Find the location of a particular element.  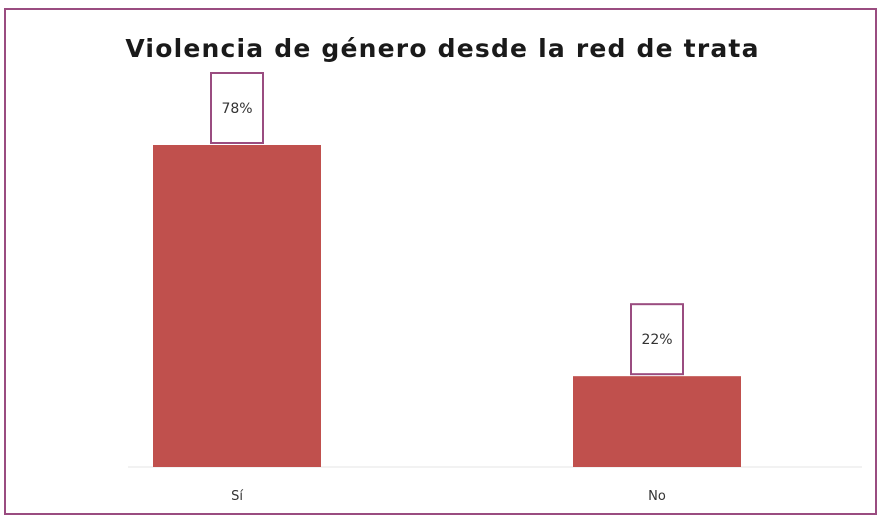

category-label-si: Sí is located at coordinates (237, 496).